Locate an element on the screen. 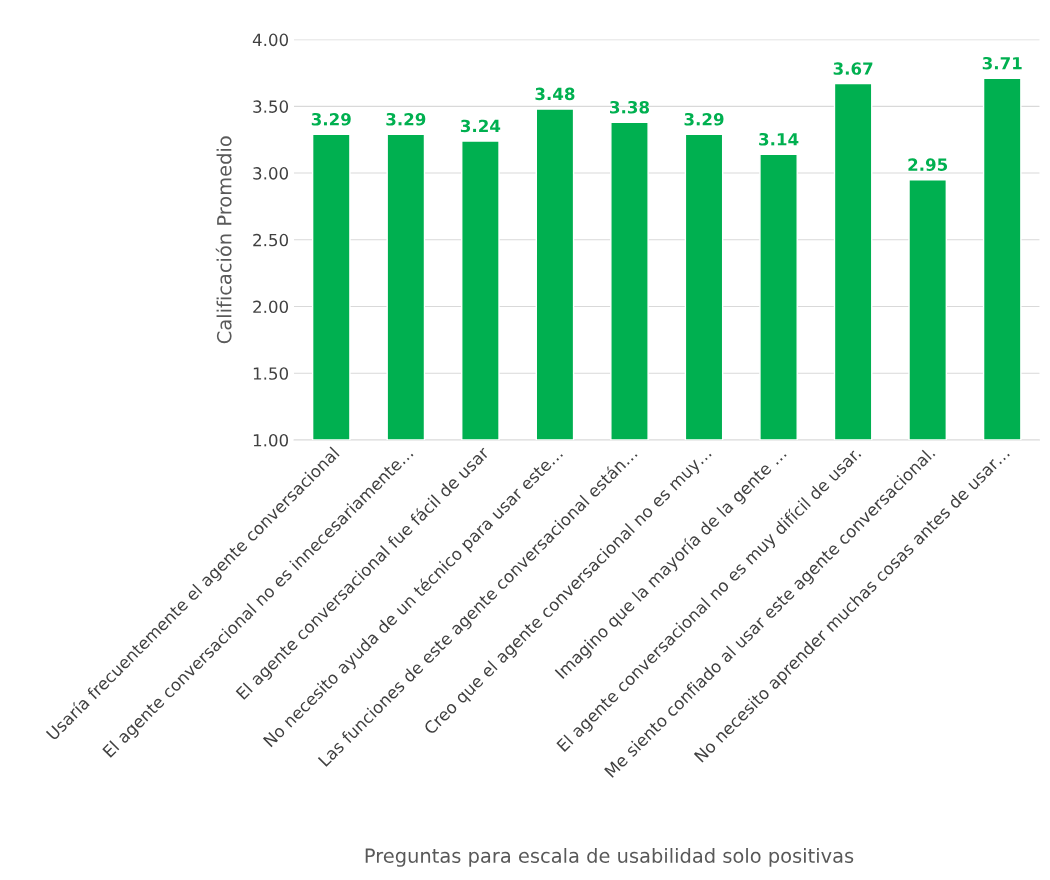 This screenshot has width=1050, height=880. y-tick-label: 1.00 is located at coordinates (271, 440).